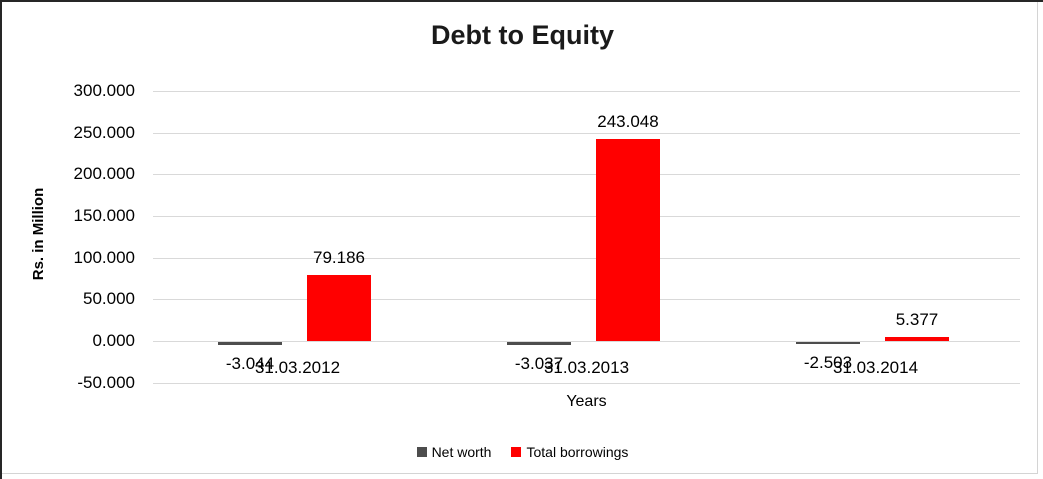 This screenshot has height=479, width=1043. I want to click on data-label-total-borrowings: 79.186, so click(339, 257).